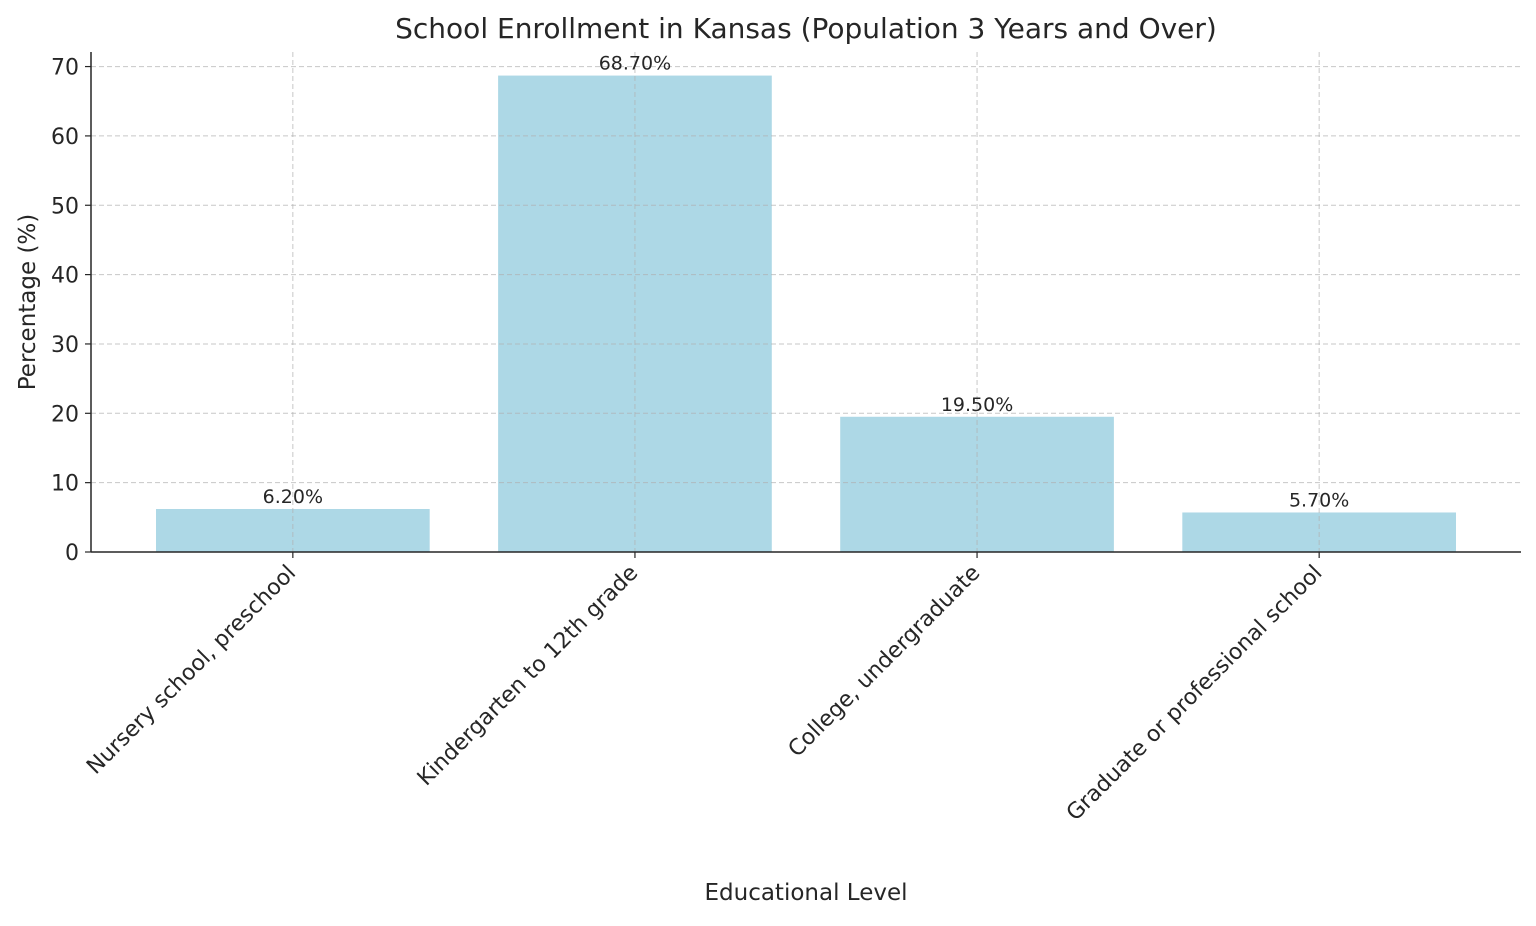  Describe the element at coordinates (1194, 693) in the screenshot. I see `x-tick-label: Graduate or professional school` at that location.